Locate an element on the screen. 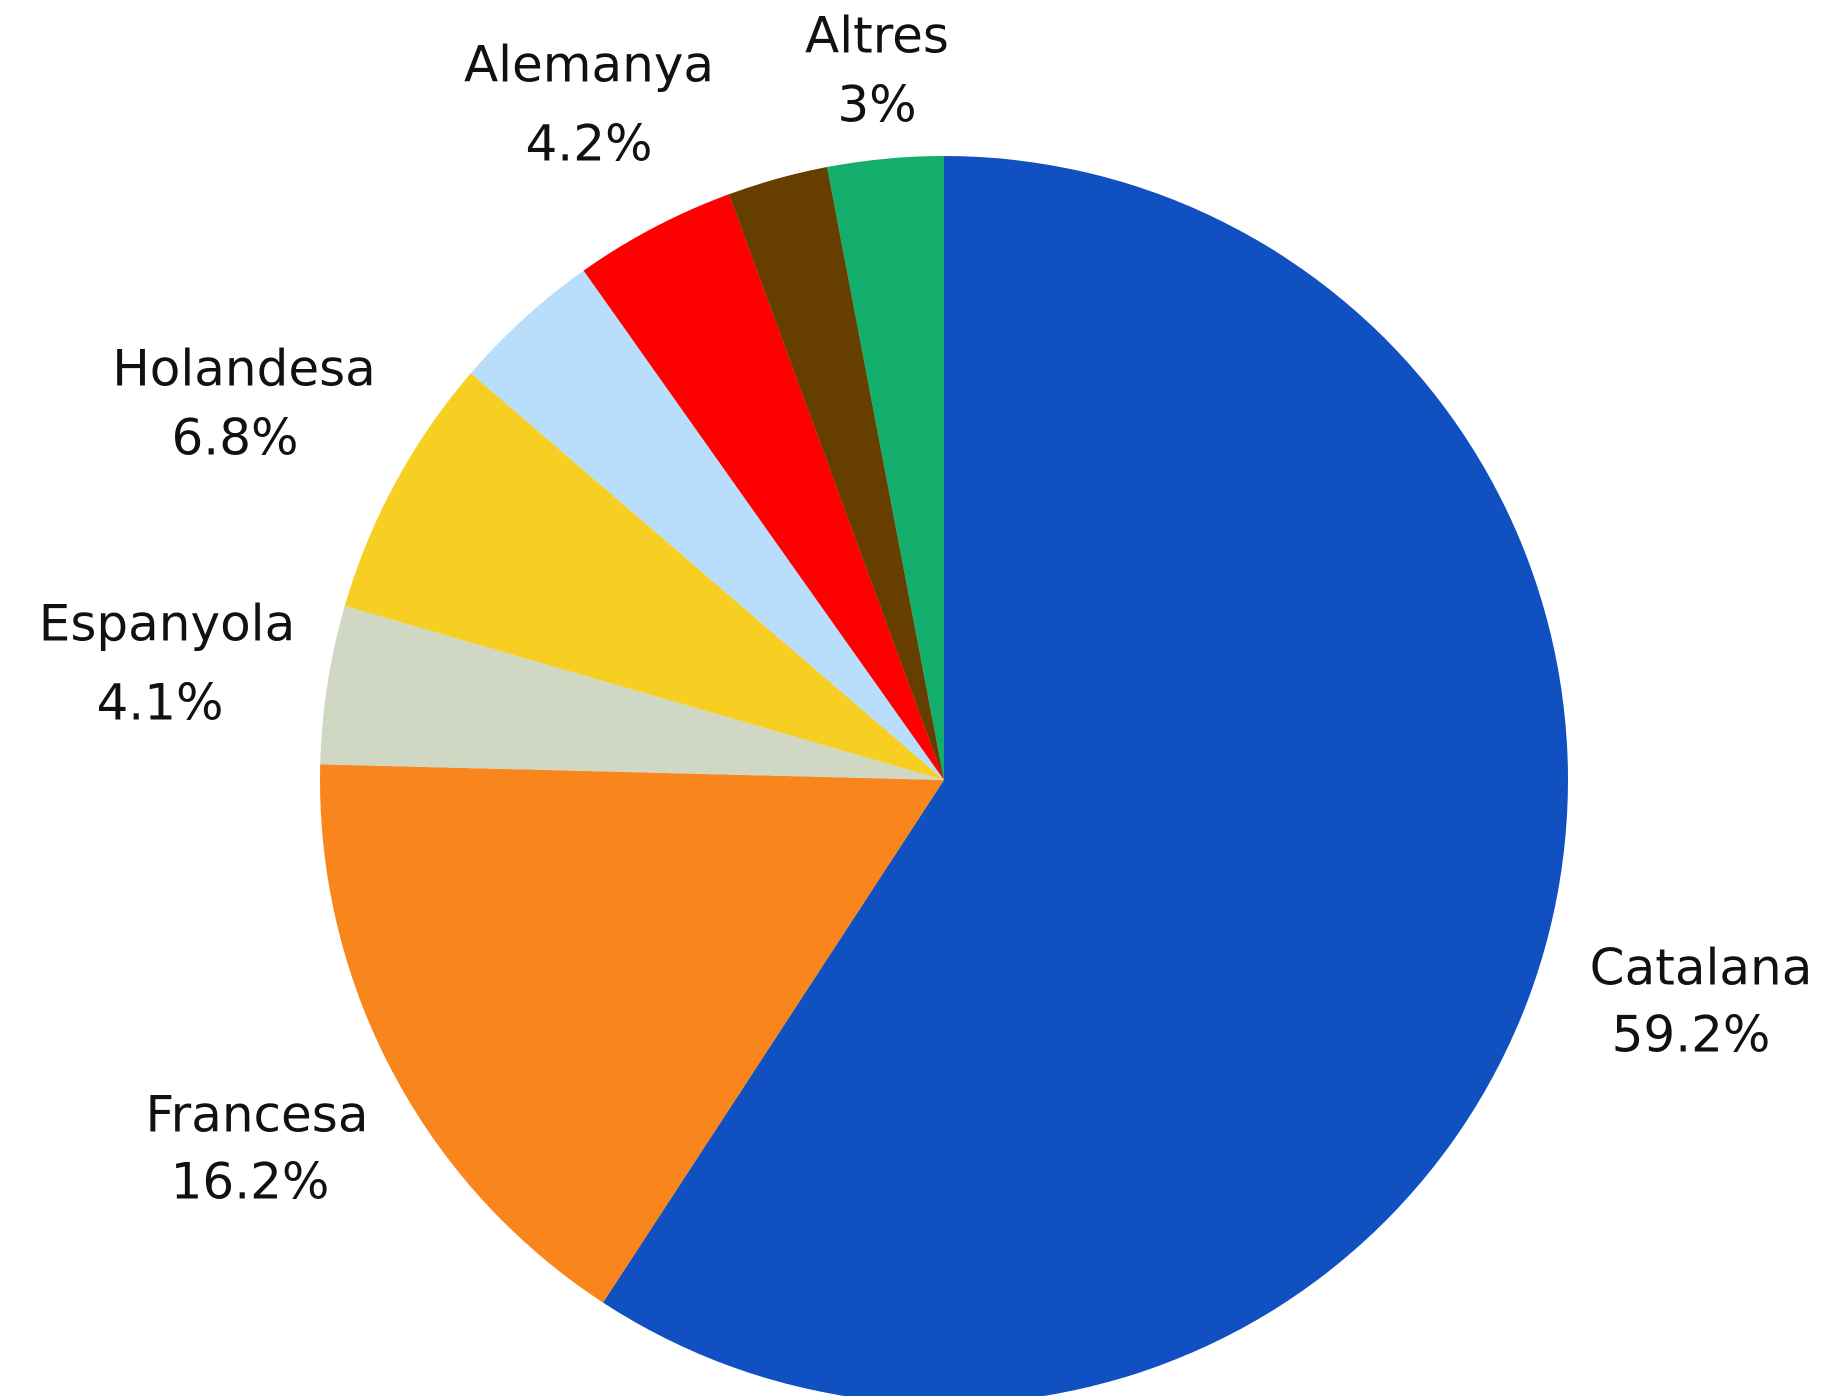 This screenshot has width=1840, height=1396. value-label: 6.8% is located at coordinates (234, 438).